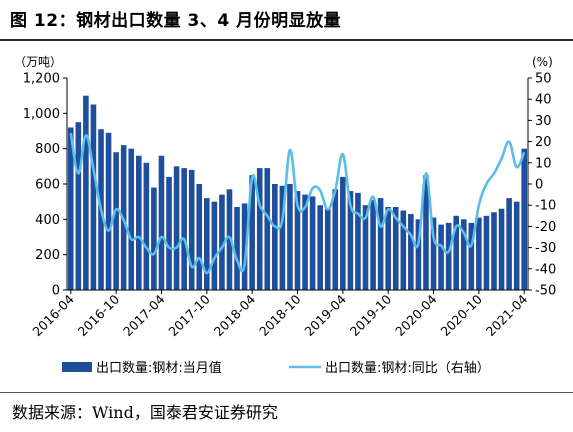 The width and height of the screenshot is (573, 432). I want to click on source-divider, so click(286, 392).